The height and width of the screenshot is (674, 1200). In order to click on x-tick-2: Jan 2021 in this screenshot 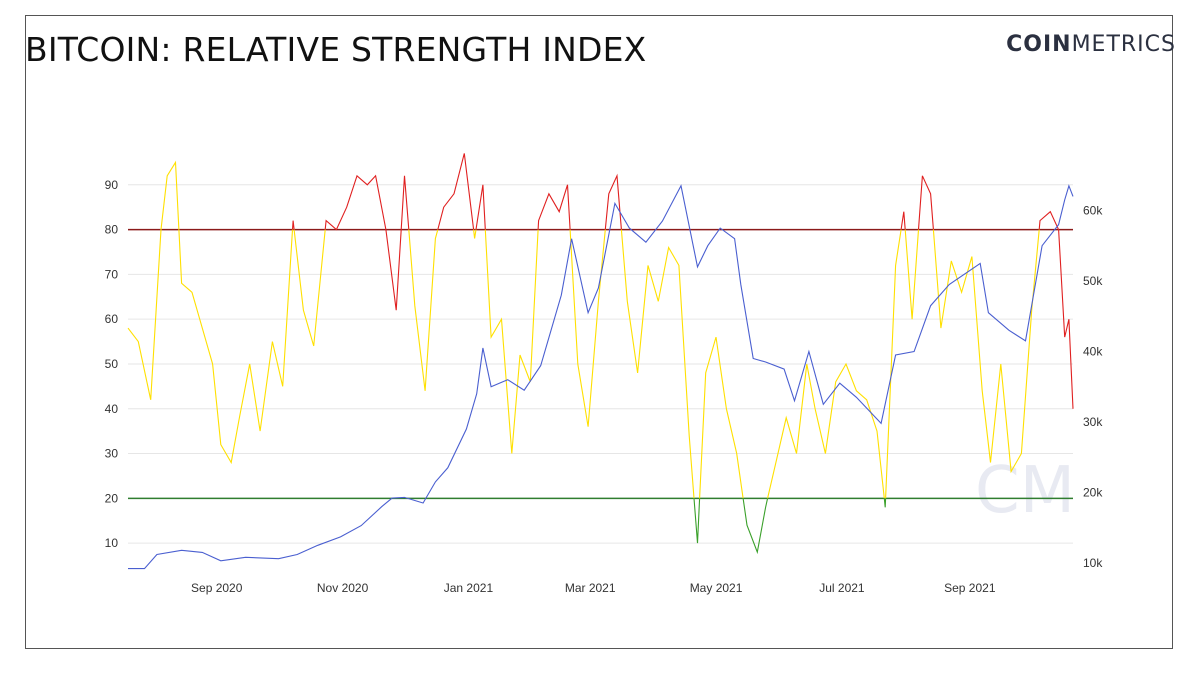, I will do `click(469, 588)`.